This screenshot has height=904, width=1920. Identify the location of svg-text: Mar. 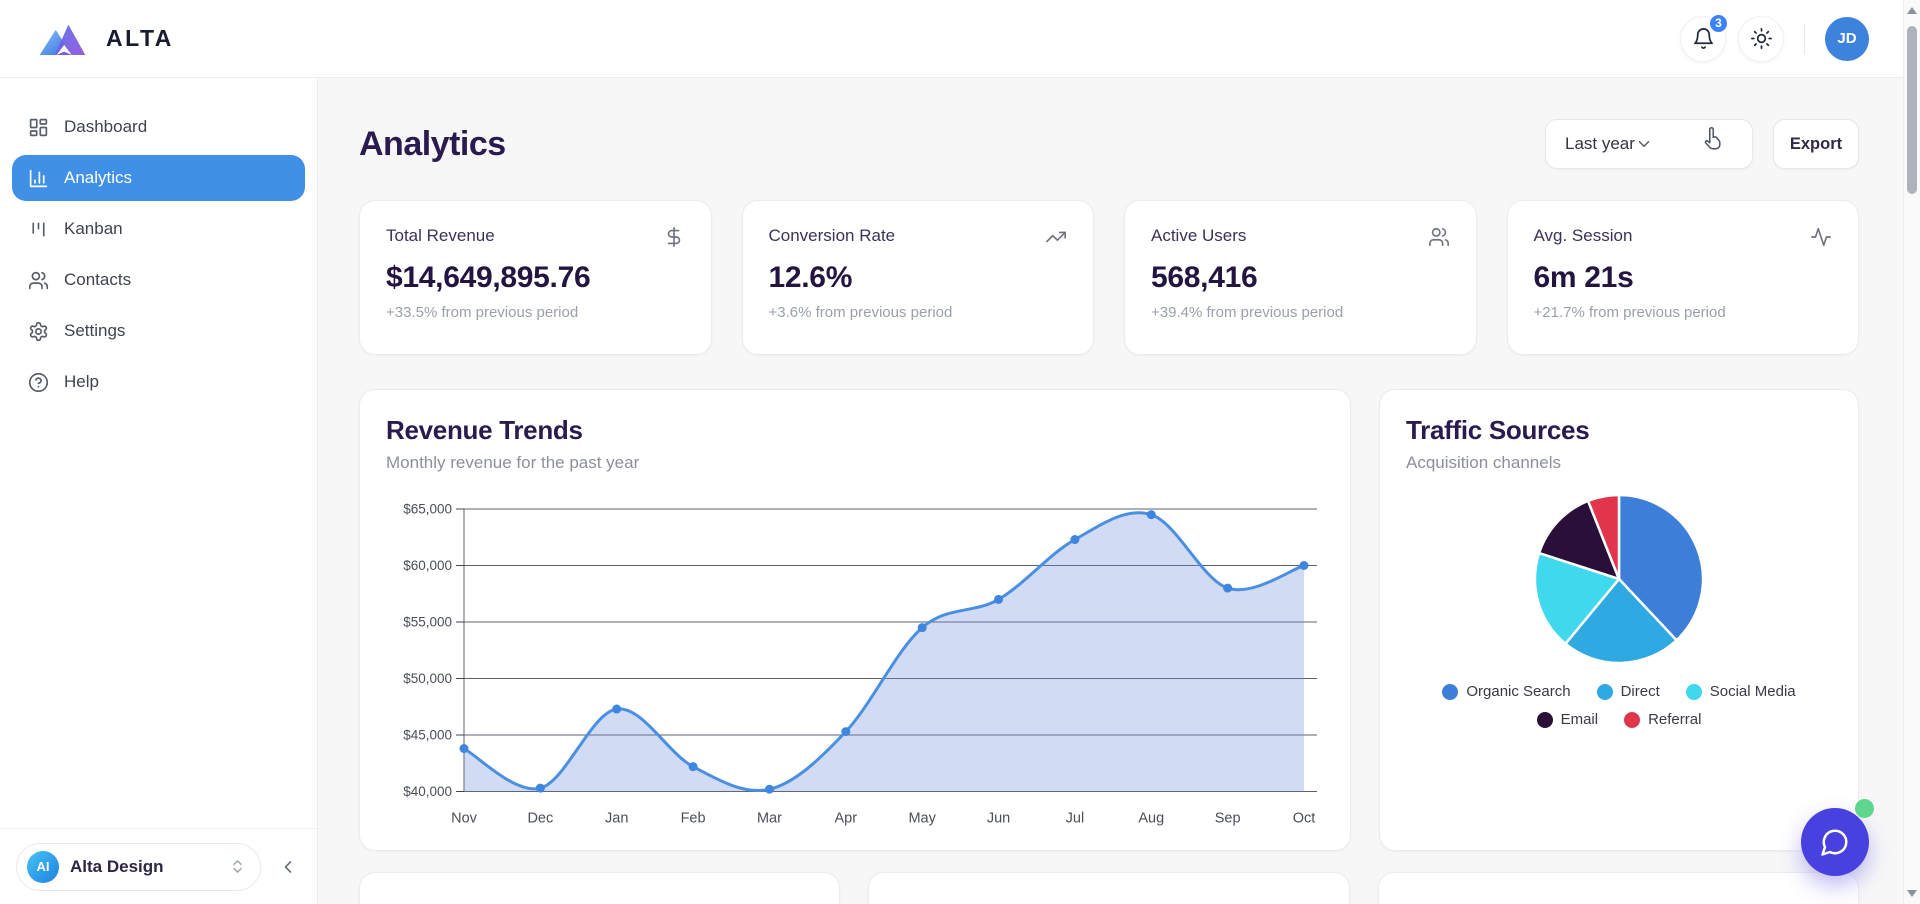
(769, 819).